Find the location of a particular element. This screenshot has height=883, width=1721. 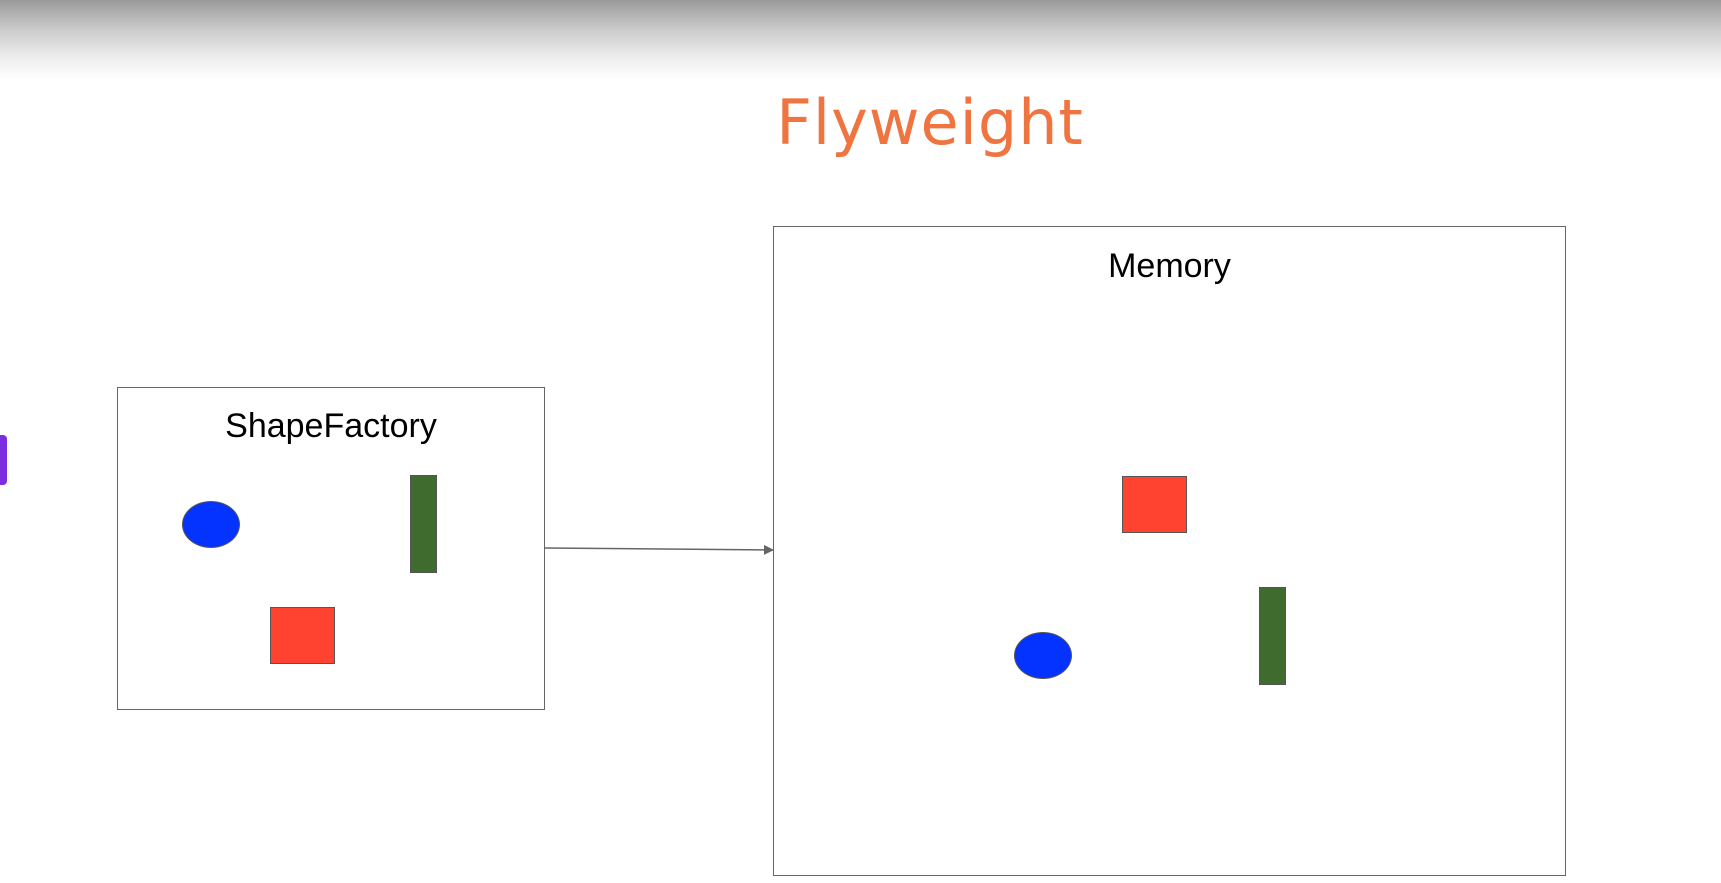

factory-square-shape is located at coordinates (302, 635).